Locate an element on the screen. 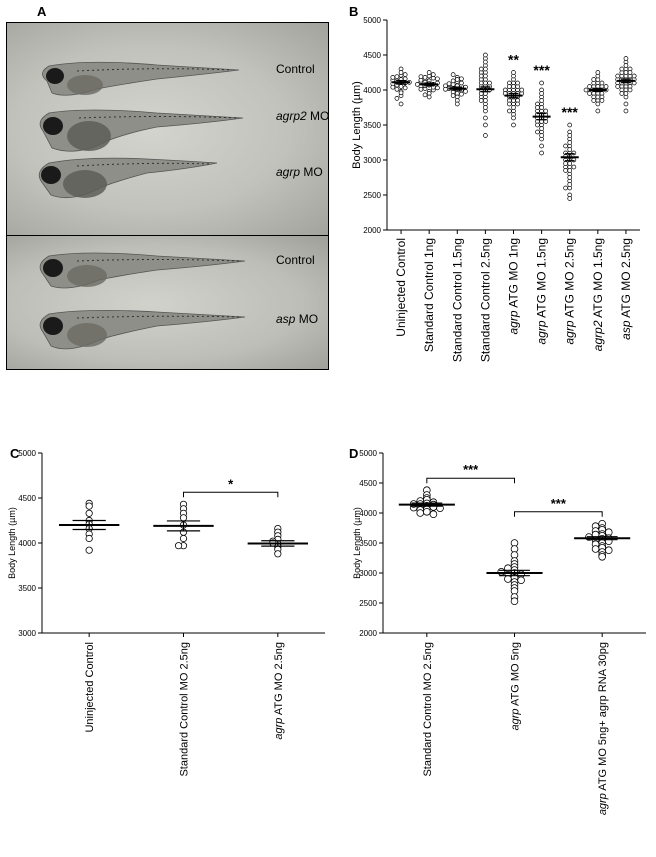 Image resolution: width=656 pixels, height=857 pixels. y-tick-label: 2000 is located at coordinates (372, 230).